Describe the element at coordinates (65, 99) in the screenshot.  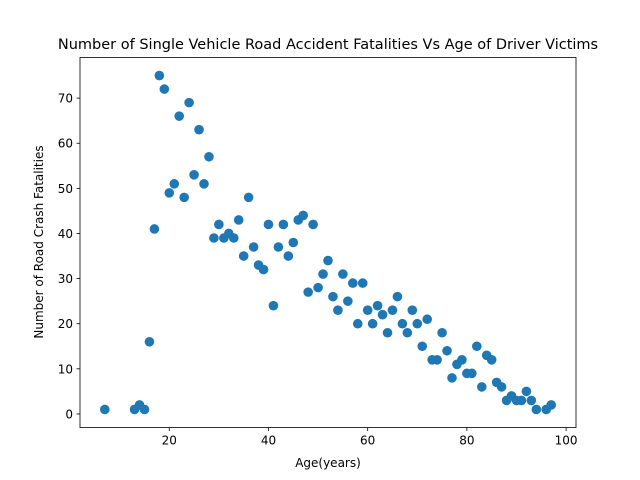
I see `y-tick-label: 70` at that location.